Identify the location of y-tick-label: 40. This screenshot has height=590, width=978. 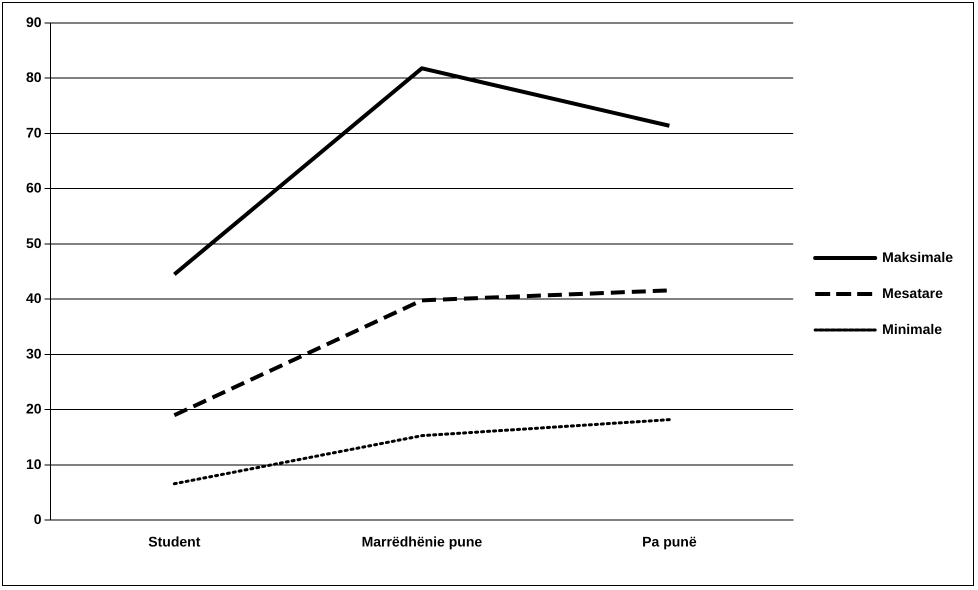
(34, 298).